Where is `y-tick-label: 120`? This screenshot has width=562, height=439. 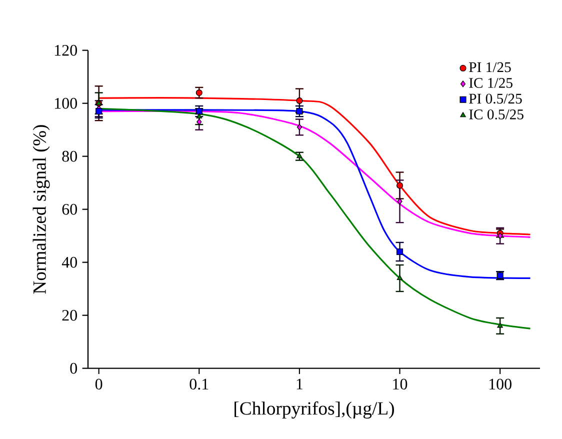 y-tick-label: 120 is located at coordinates (66, 50).